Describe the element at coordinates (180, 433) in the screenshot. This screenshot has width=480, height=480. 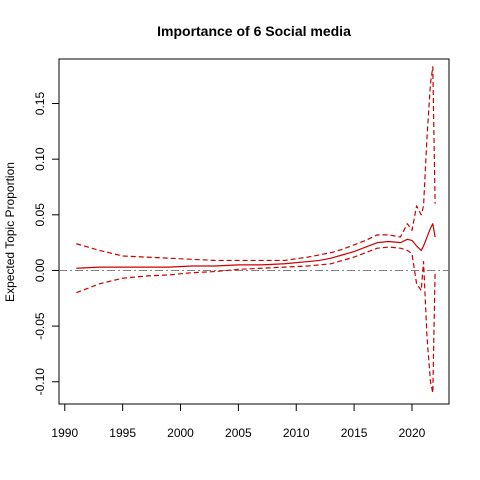
I see `x-tick-label: 2000` at that location.